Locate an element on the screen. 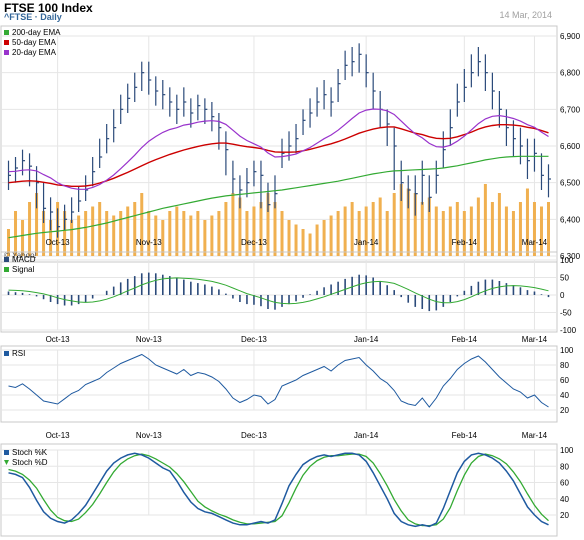 This screenshot has width=584, height=540. legend-signal-swatch is located at coordinates (6, 269).